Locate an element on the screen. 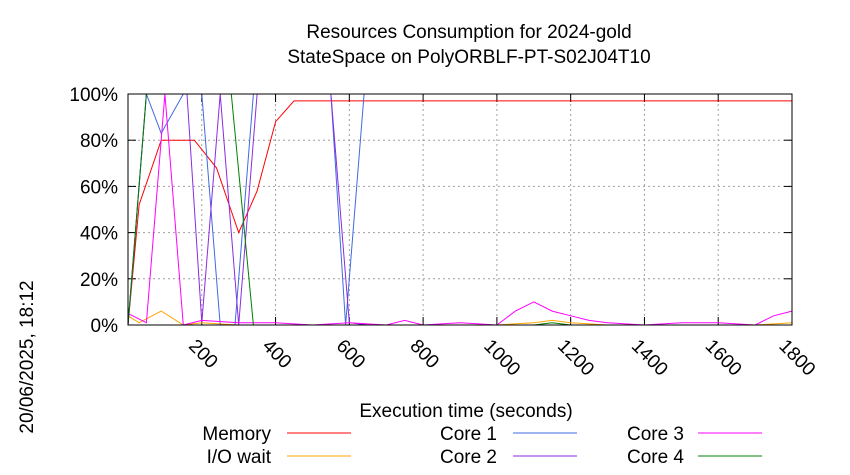 This screenshot has width=850, height=475. y-tick-label: 100% is located at coordinates (93, 95).